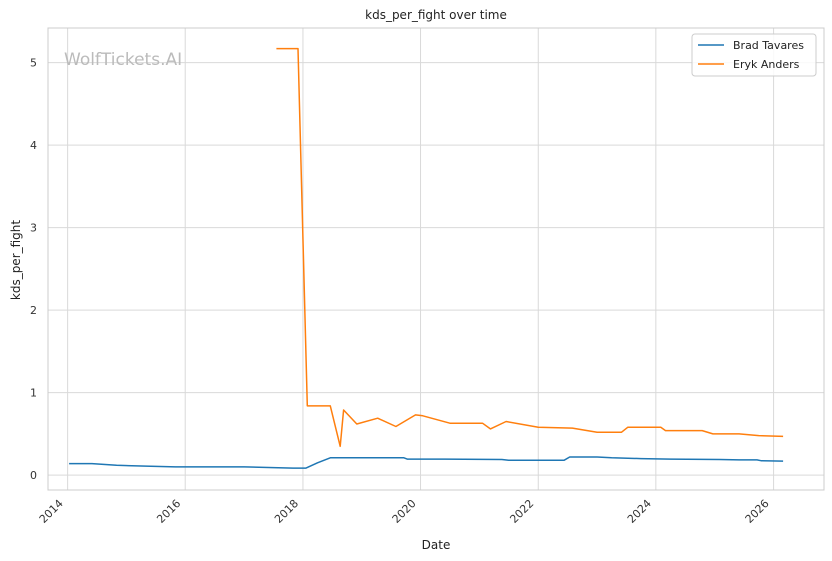 Image resolution: width=832 pixels, height=561 pixels. I want to click on y-tick-label: 4, so click(33, 145).